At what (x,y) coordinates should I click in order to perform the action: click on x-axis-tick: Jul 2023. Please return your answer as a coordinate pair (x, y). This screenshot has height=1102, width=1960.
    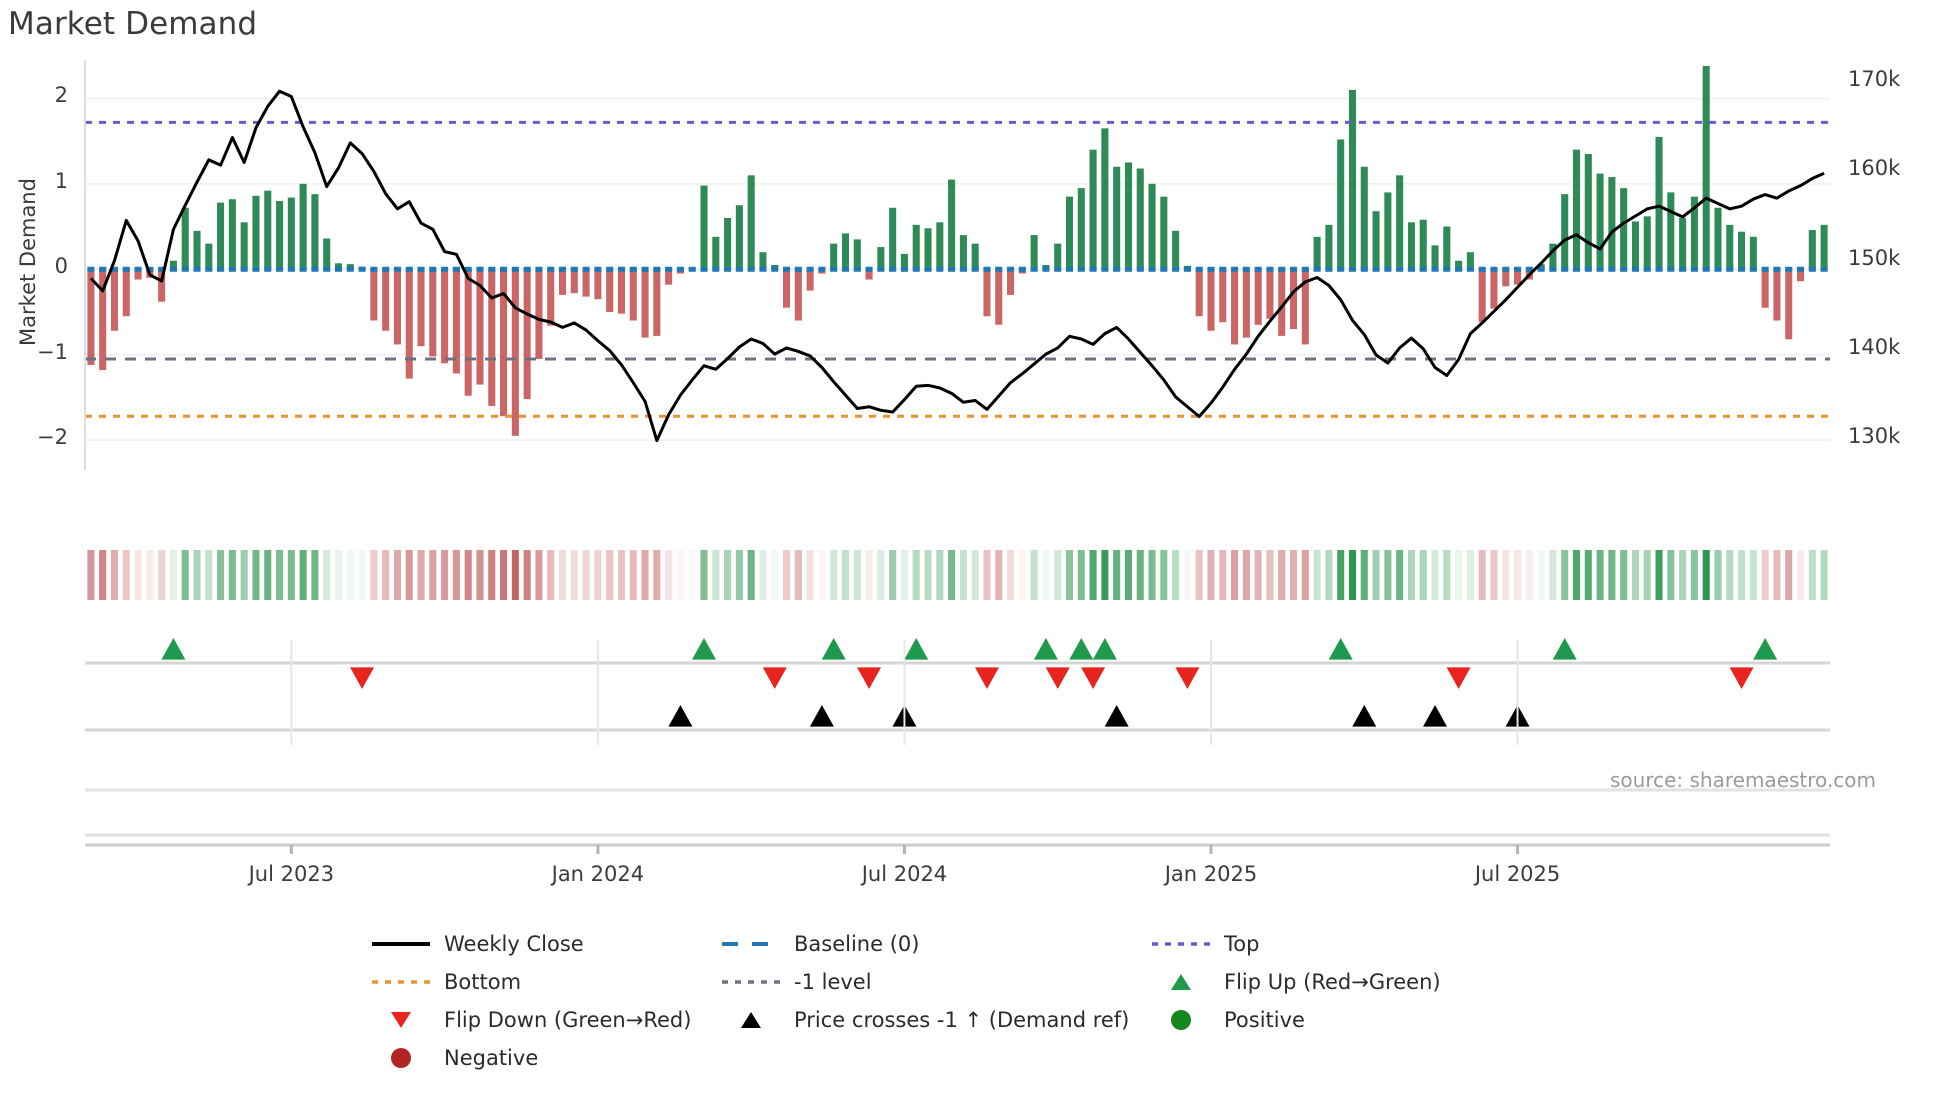
    Looking at the image, I should click on (291, 874).